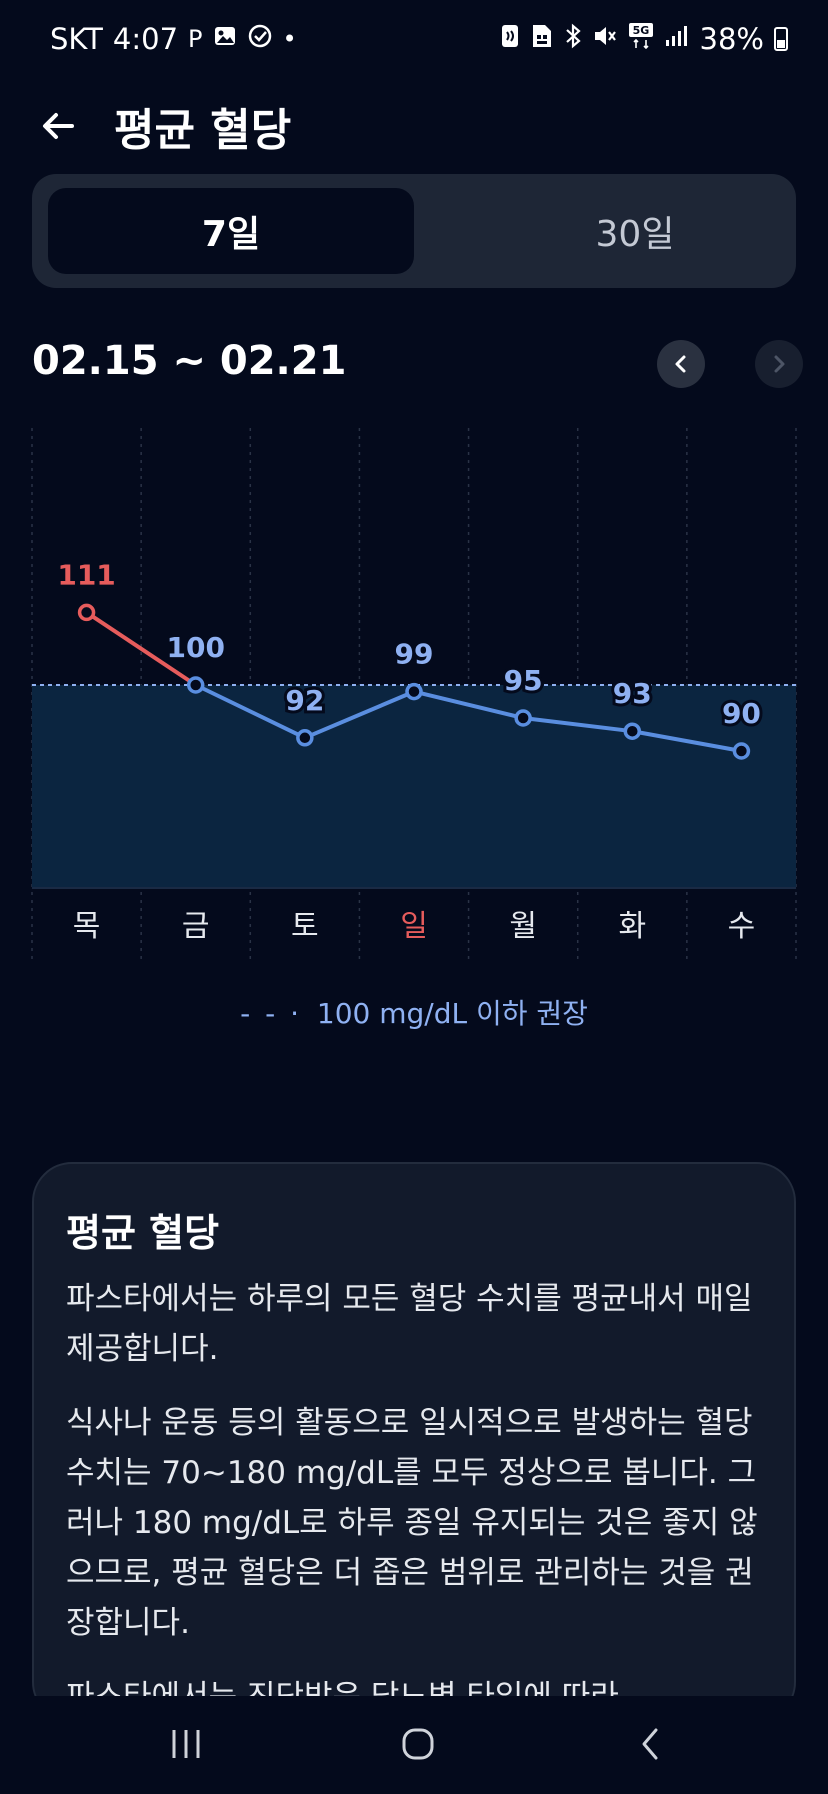  What do you see at coordinates (195, 647) in the screenshot?
I see `data-label: 100` at bounding box center [195, 647].